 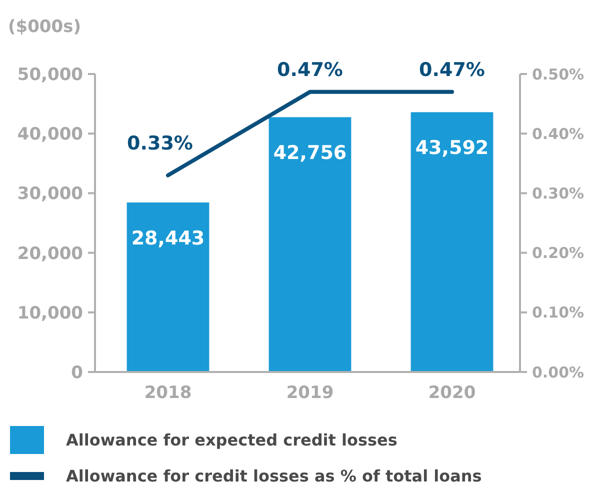 I want to click on y-tick-label: 20,000, so click(x=50, y=254).